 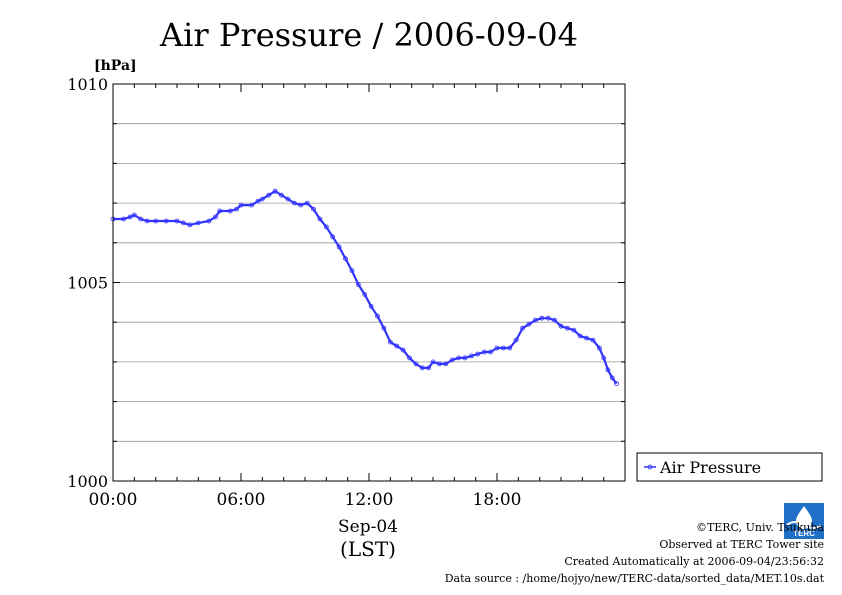 I want to click on y-tick-label: 1010, so click(x=87, y=84).